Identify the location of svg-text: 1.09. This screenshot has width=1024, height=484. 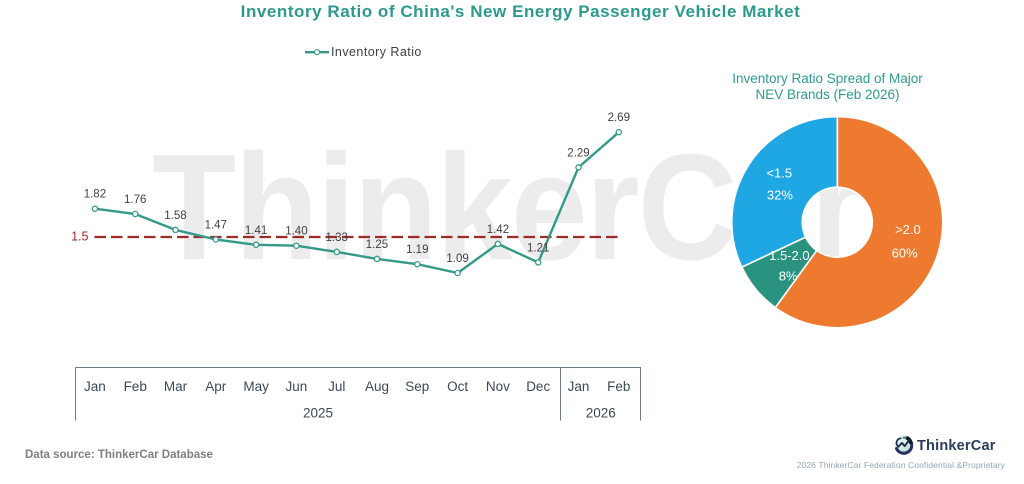
(457, 259).